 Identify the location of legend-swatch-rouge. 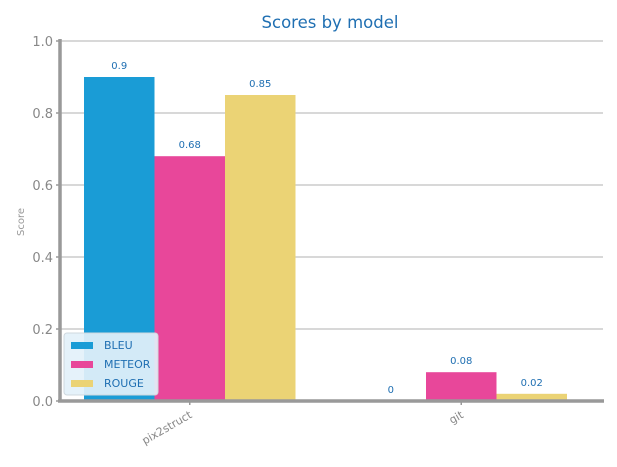
(82, 383).